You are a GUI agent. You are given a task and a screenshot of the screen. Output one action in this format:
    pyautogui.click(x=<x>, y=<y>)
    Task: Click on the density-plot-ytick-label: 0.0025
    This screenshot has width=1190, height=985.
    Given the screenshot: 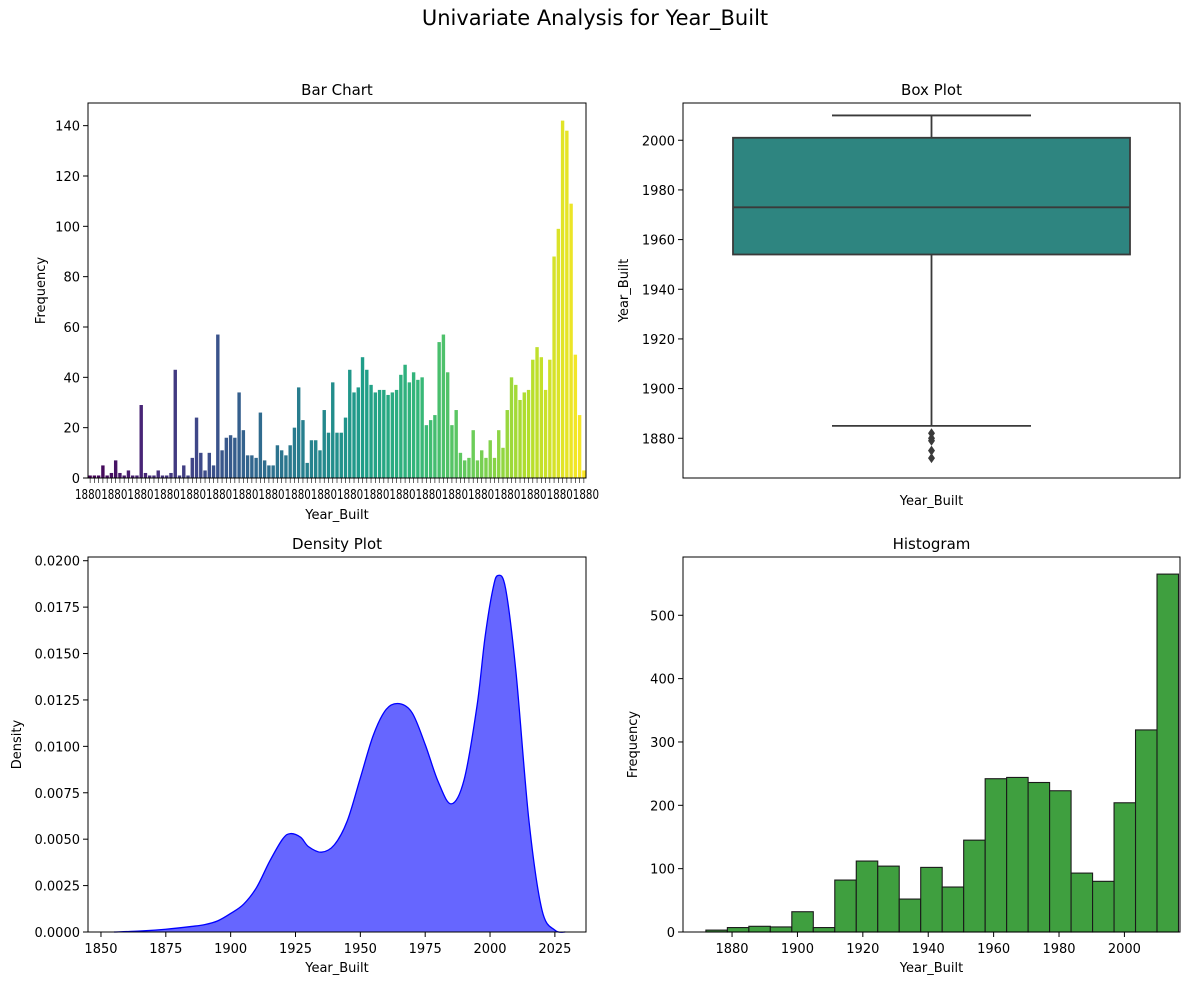 What is the action you would take?
    pyautogui.click(x=58, y=887)
    